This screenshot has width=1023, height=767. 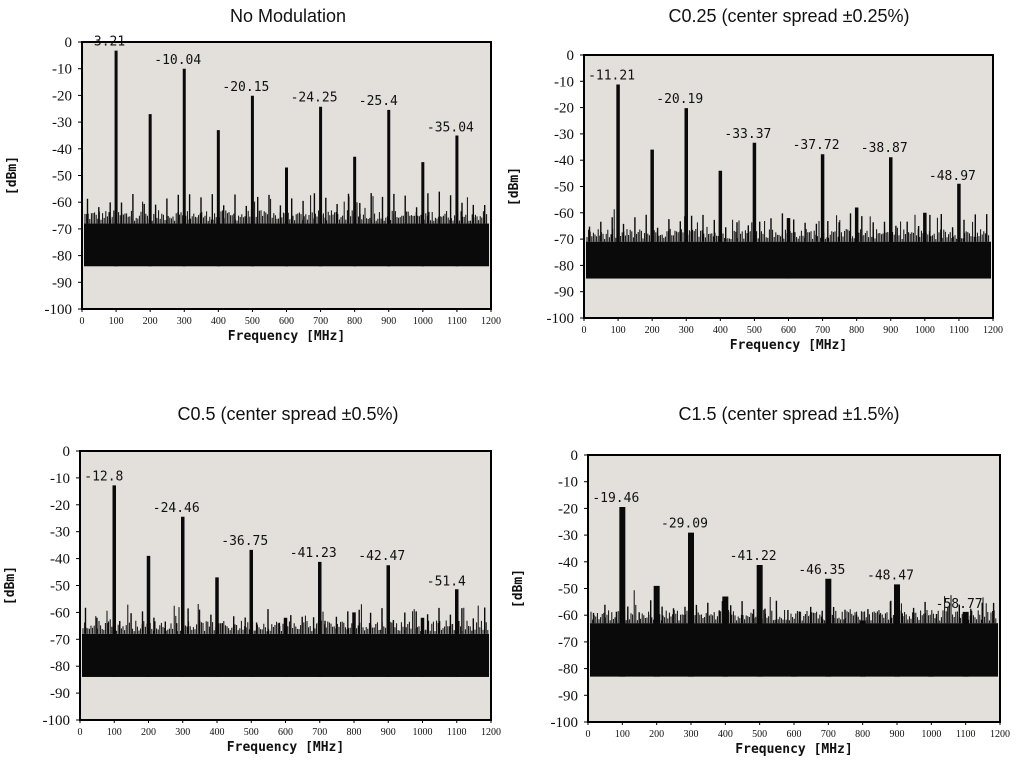 I want to click on peak-label: -38.87, so click(x=884, y=148).